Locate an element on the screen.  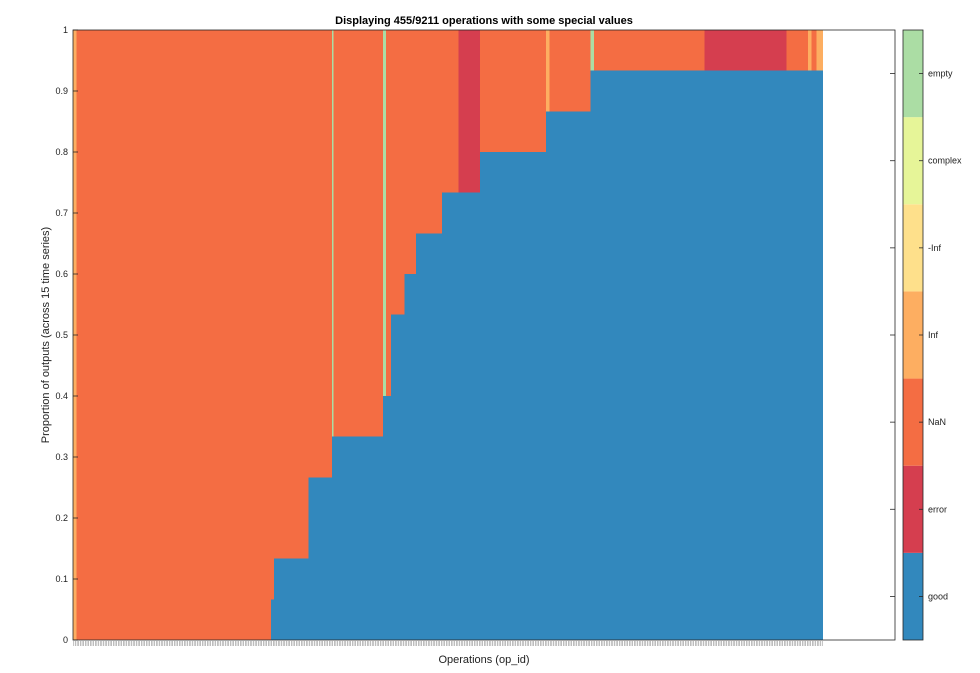
x-tick-marks is located at coordinates (448, 643).